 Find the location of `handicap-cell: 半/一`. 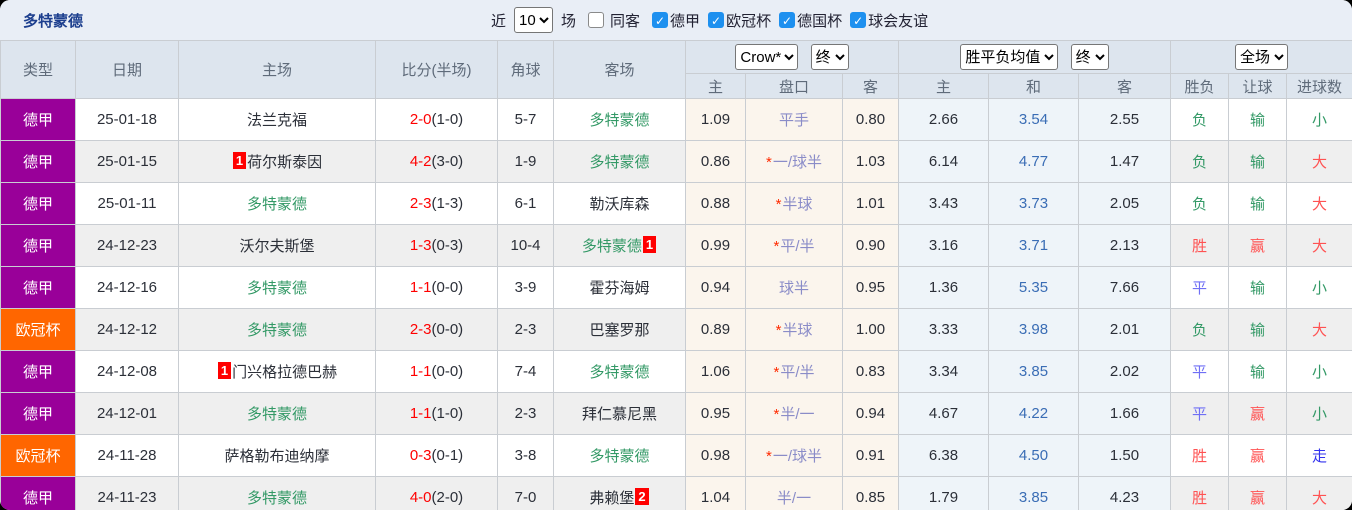

handicap-cell: 半/一 is located at coordinates (794, 493).